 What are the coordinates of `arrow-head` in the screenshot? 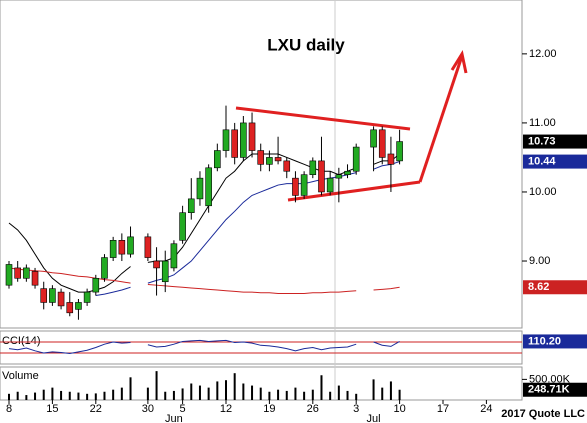 It's located at (459, 62).